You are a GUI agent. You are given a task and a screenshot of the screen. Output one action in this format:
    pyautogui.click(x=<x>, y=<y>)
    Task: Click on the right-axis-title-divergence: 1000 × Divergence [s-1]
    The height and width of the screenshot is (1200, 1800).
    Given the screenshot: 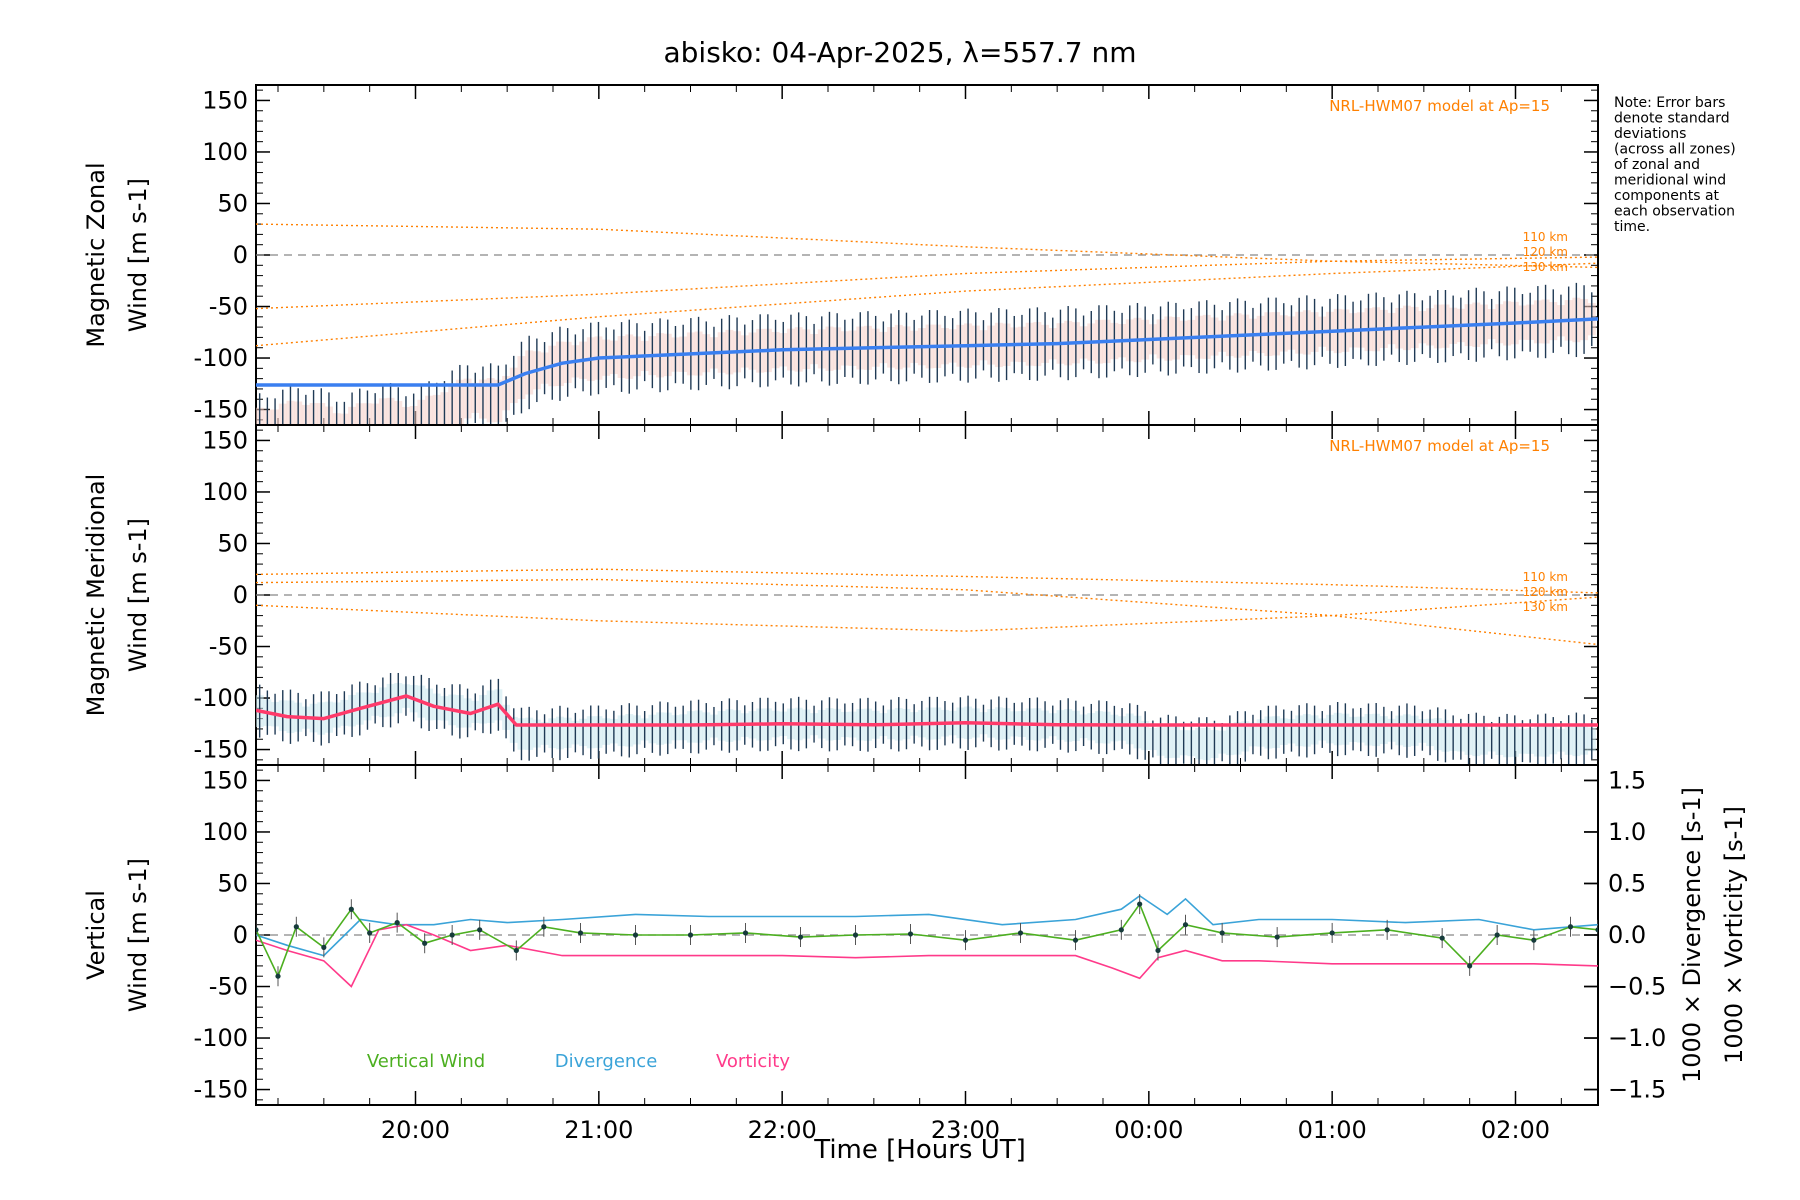 What is the action you would take?
    pyautogui.click(x=1692, y=935)
    